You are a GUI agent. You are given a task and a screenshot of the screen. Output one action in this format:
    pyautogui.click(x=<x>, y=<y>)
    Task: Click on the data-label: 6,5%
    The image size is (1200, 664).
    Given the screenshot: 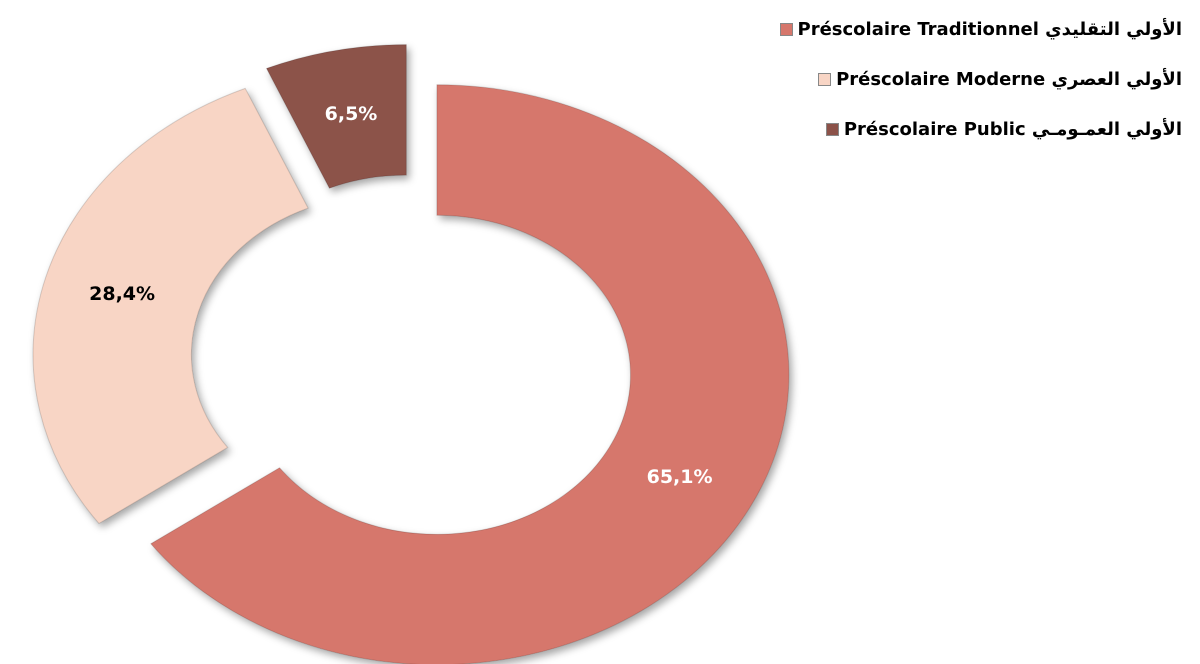 What is the action you would take?
    pyautogui.click(x=351, y=114)
    